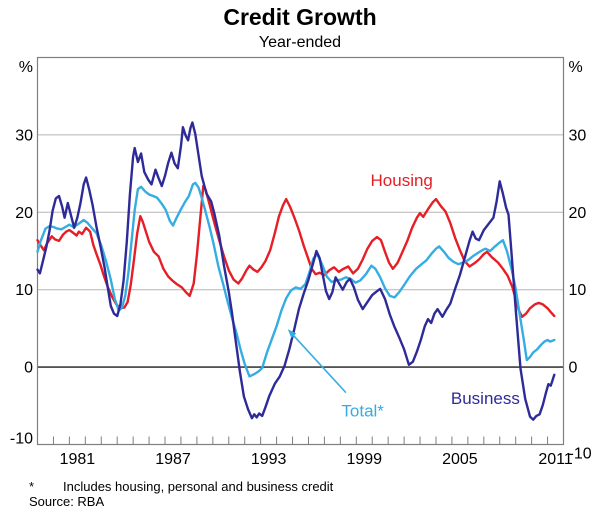 The image size is (600, 514). I want to click on series-label-total: Total*, so click(362, 410).